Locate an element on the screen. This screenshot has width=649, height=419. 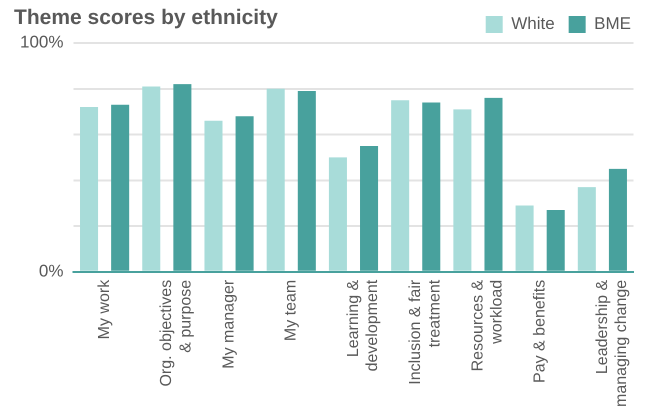
chart-title: Theme scores by ethnicity is located at coordinates (146, 18).